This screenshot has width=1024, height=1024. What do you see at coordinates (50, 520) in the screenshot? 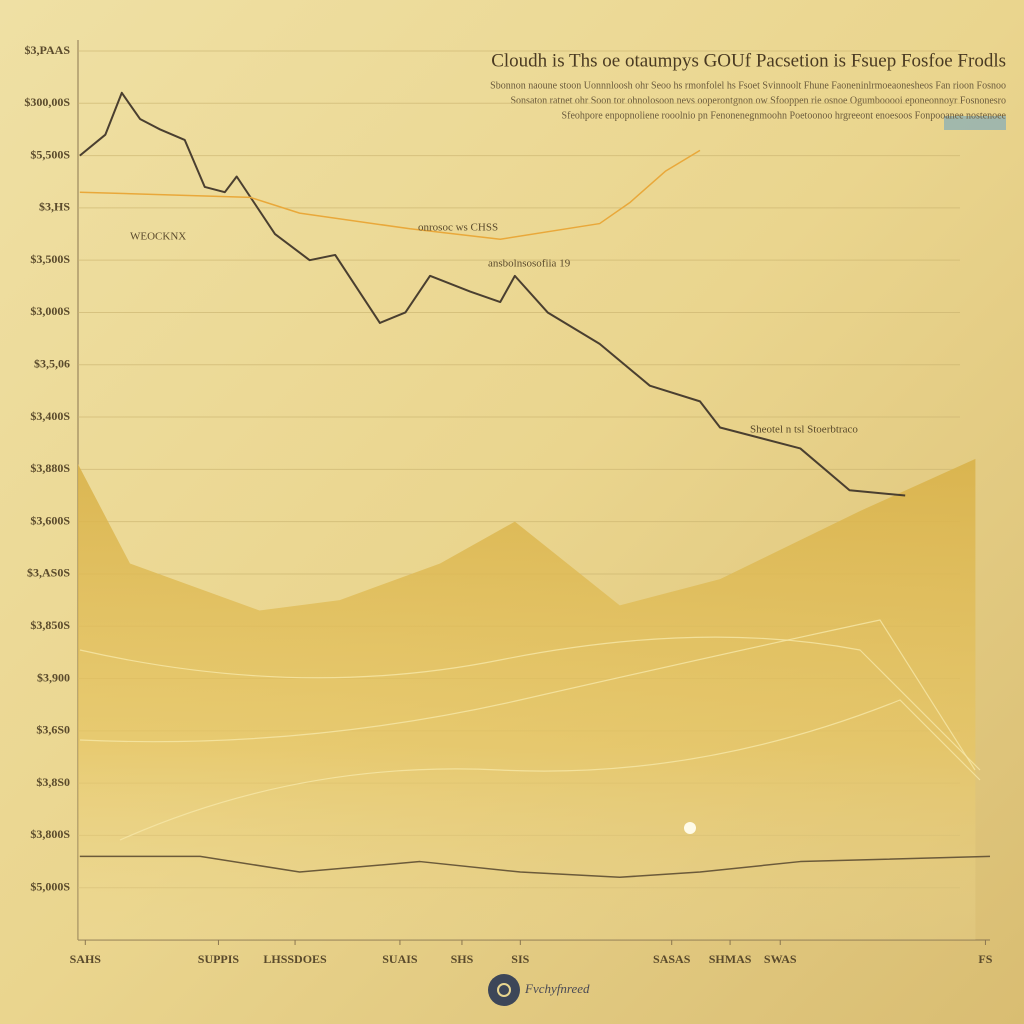
I see `y-tick-label: $3,600S` at bounding box center [50, 520].